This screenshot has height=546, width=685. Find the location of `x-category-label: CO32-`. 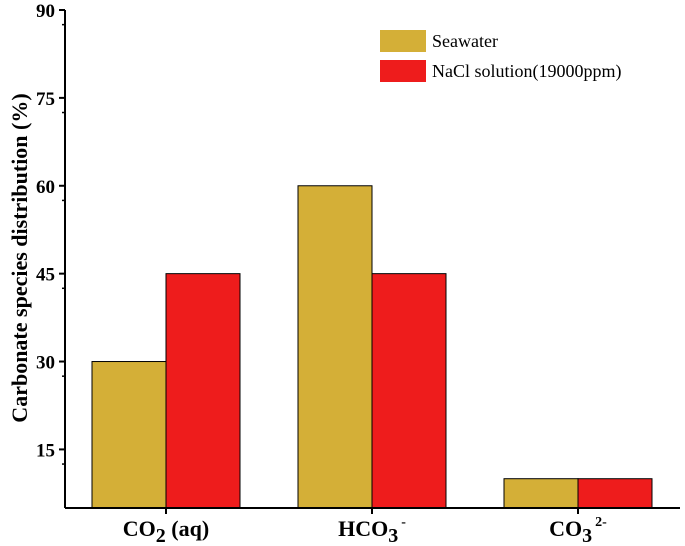

x-category-label: CO32- is located at coordinates (578, 530).